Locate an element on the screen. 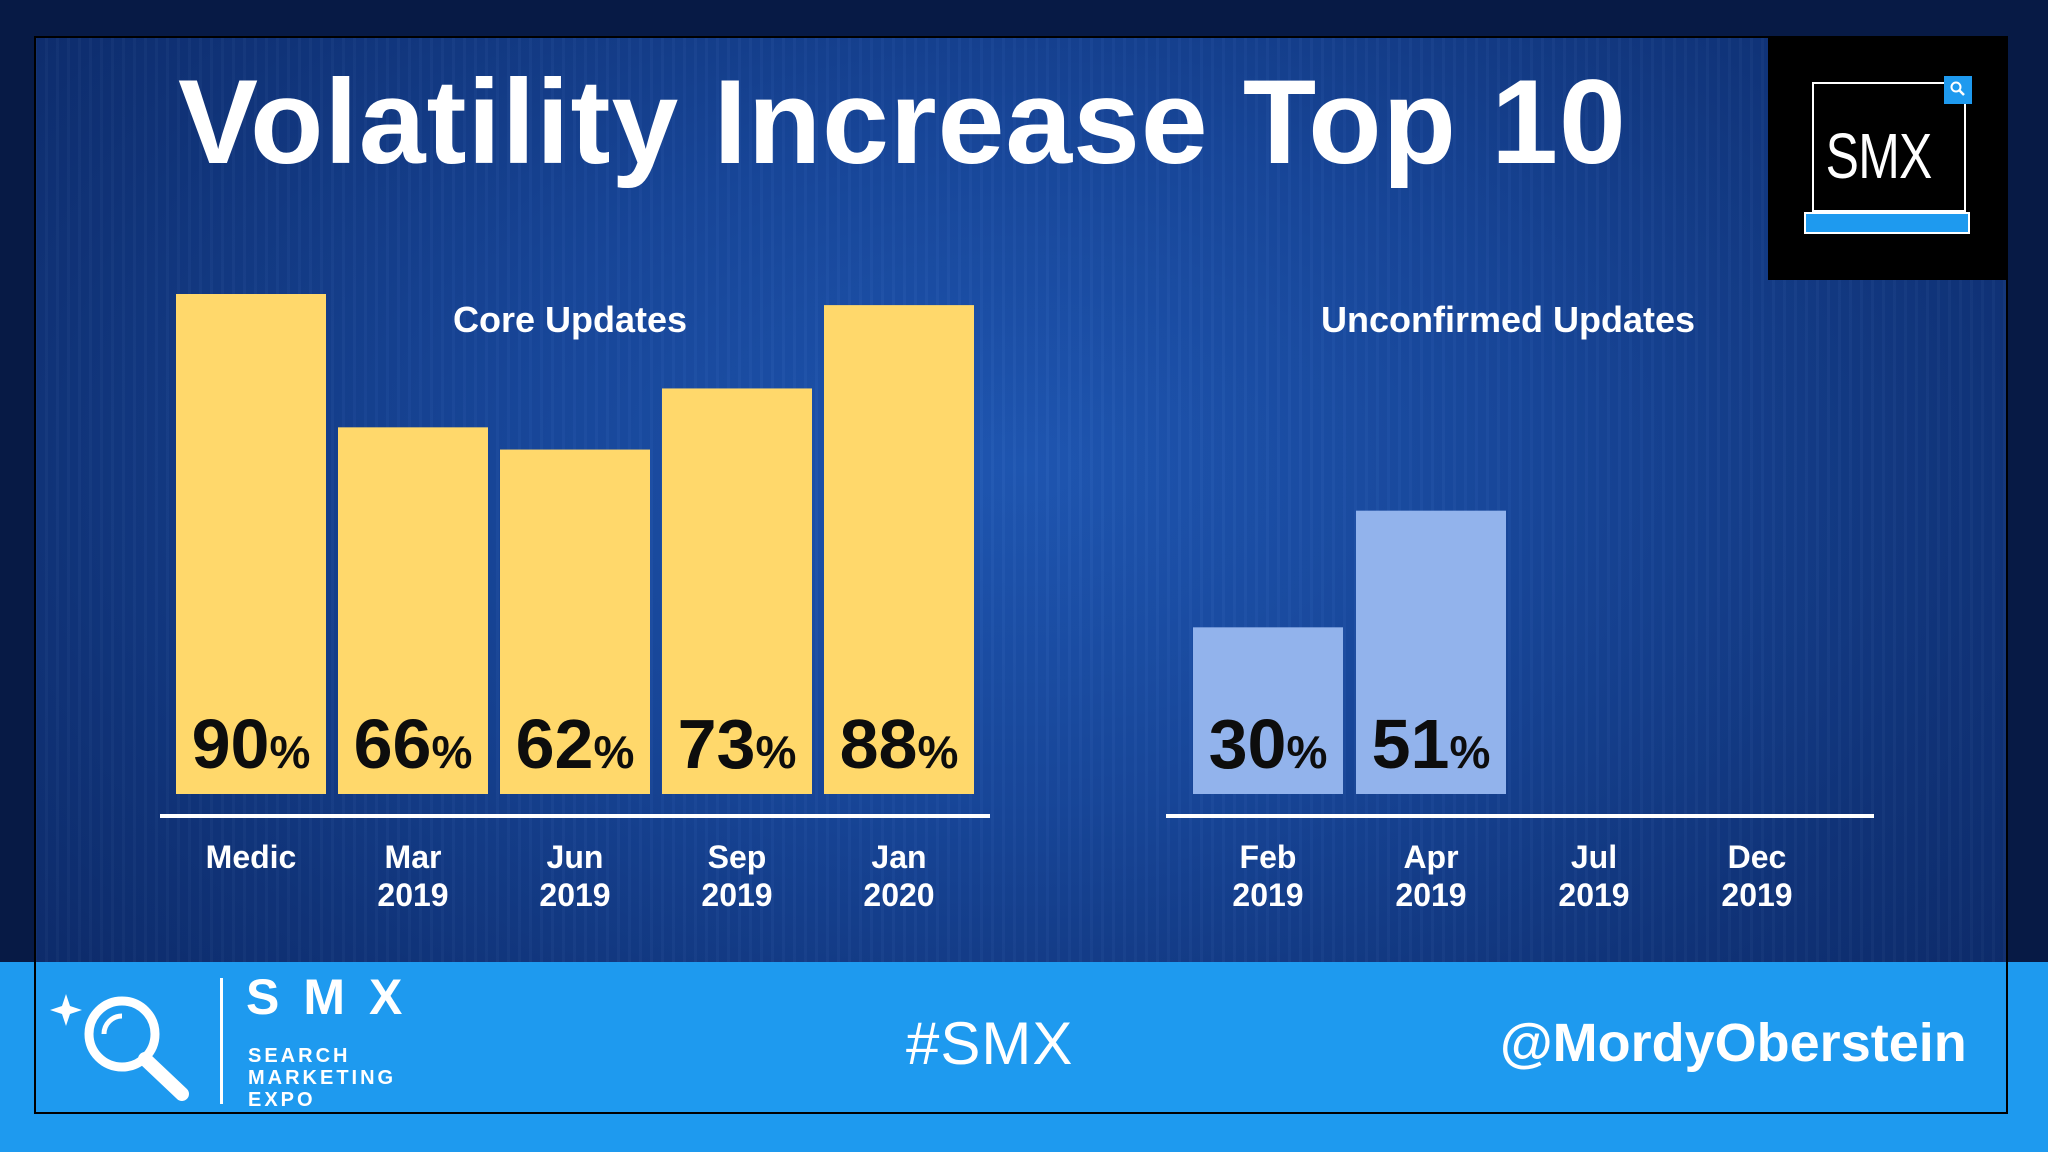 The image size is (2048, 1152). chart-2-tick-label-4-line-1: Dec is located at coordinates (1757, 857).